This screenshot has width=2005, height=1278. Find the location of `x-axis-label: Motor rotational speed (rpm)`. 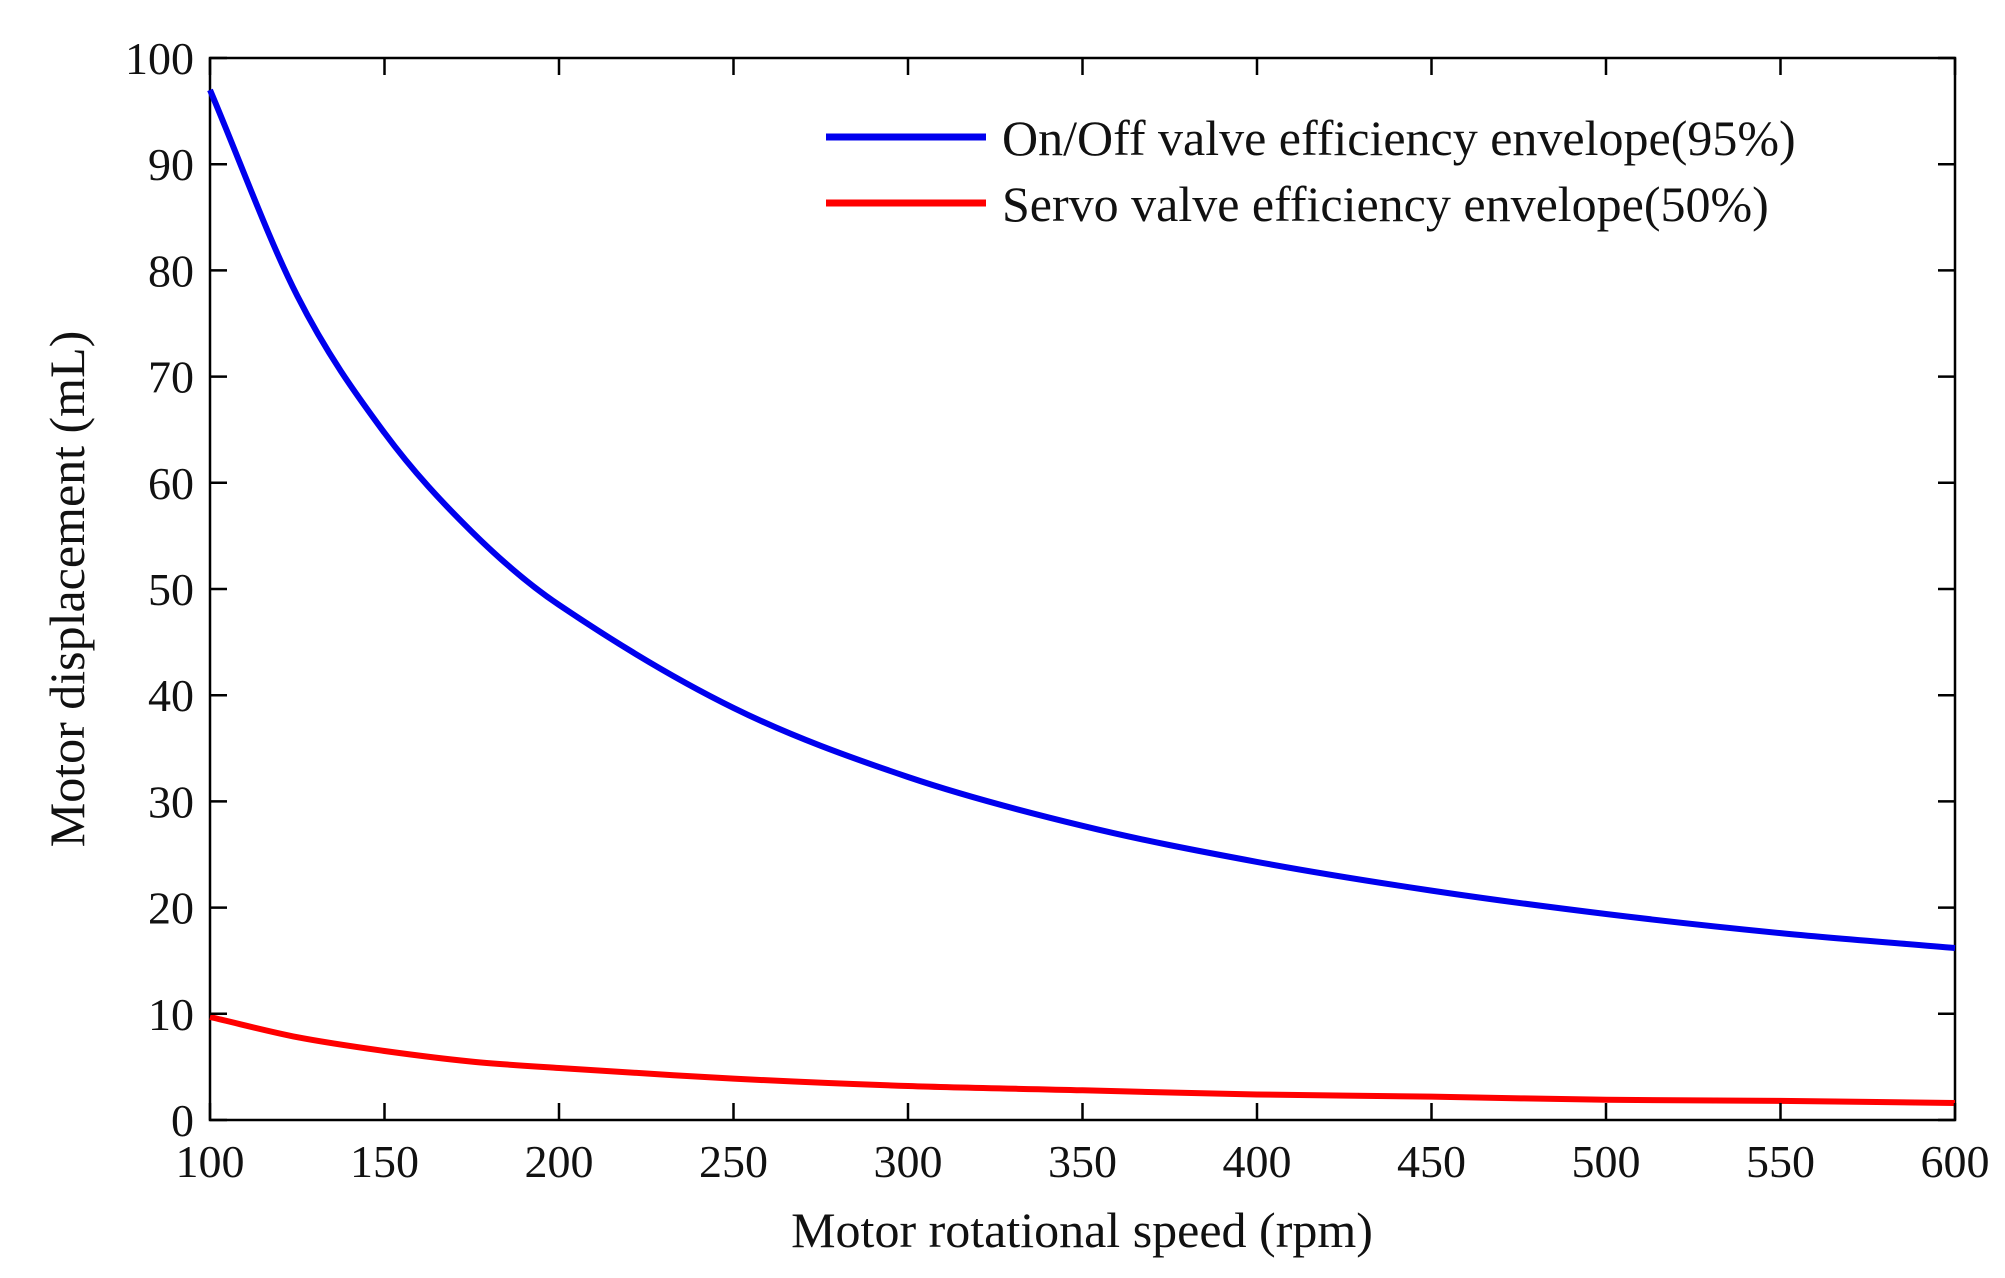

x-axis-label: Motor rotational speed (rpm) is located at coordinates (1082, 1230).